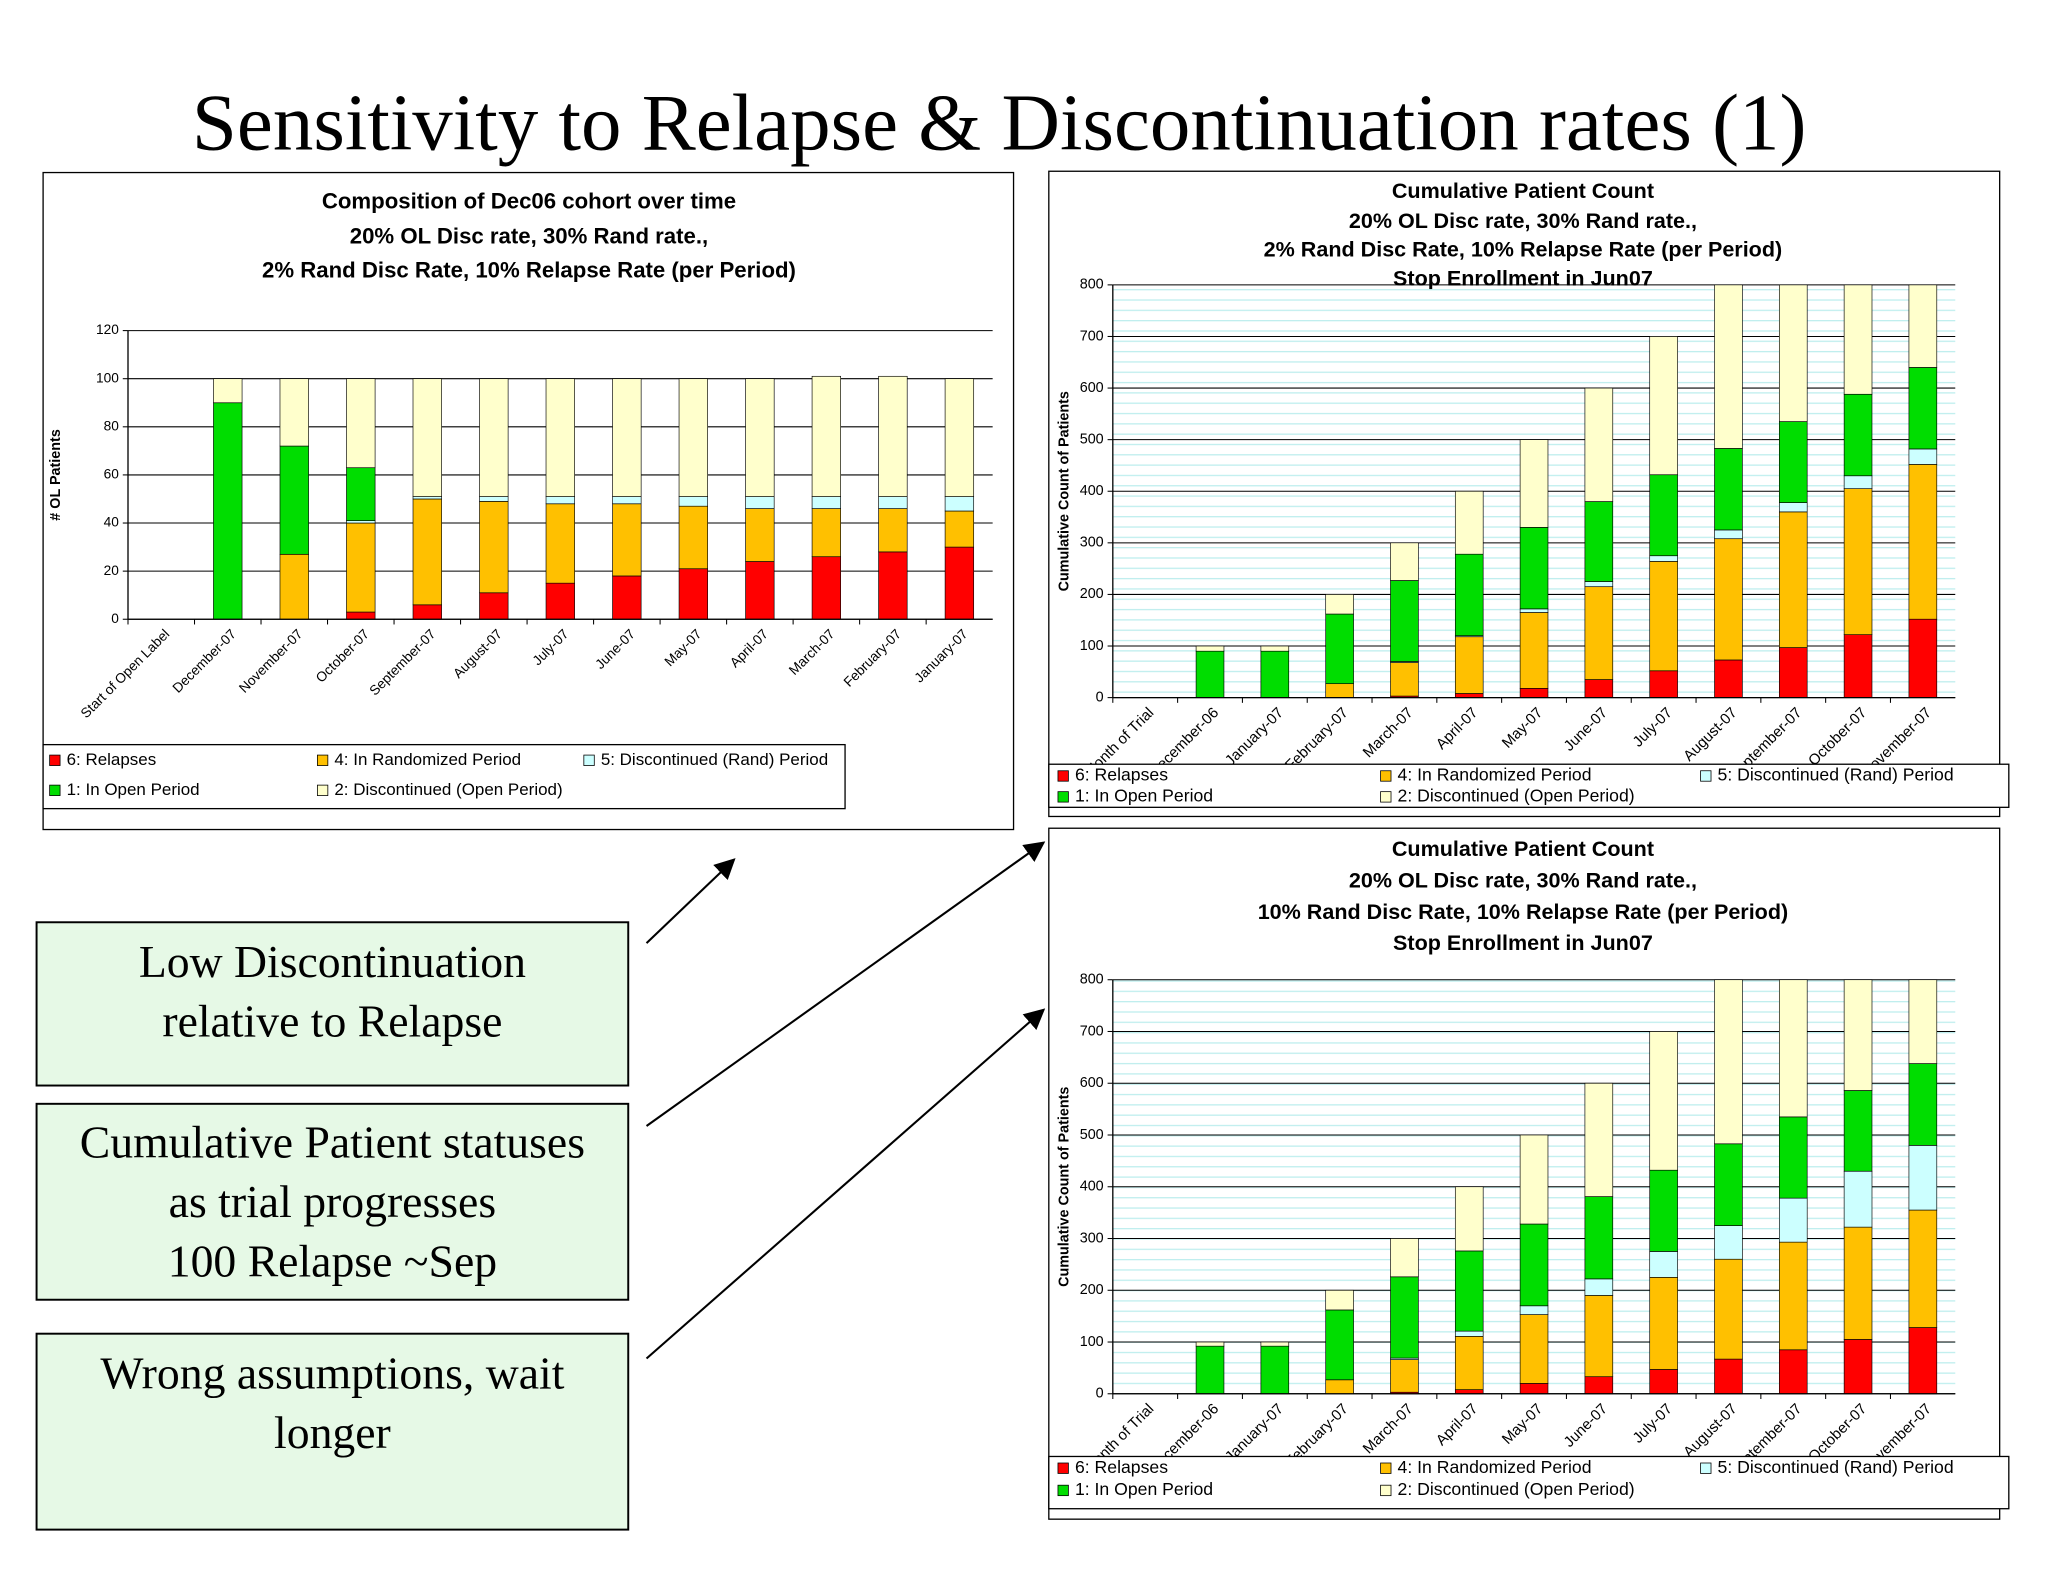 This screenshot has height=1582, width=2048. I want to click on chart-title: 20% OL Disc rate, 30% Rand rate.,, so click(529, 236).